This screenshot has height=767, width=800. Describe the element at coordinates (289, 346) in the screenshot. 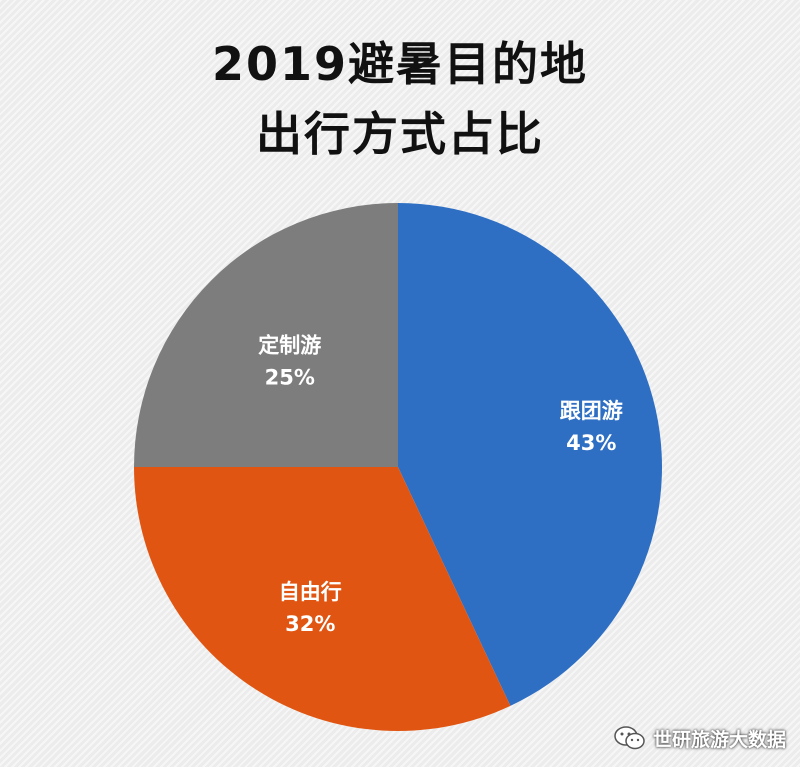

I see `pie-slice-3-label: 定制游` at that location.